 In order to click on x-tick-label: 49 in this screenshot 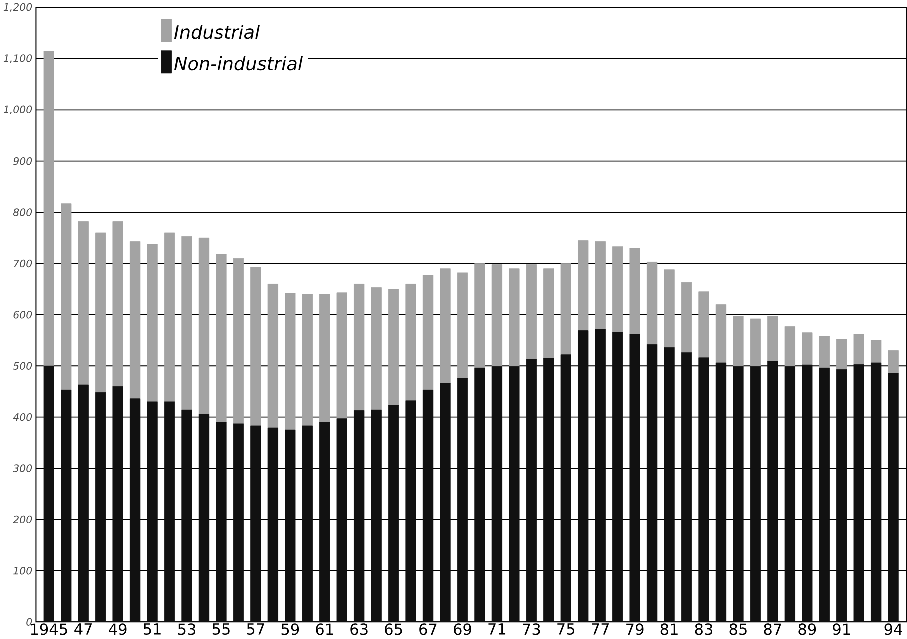, I will do `click(118, 630)`.